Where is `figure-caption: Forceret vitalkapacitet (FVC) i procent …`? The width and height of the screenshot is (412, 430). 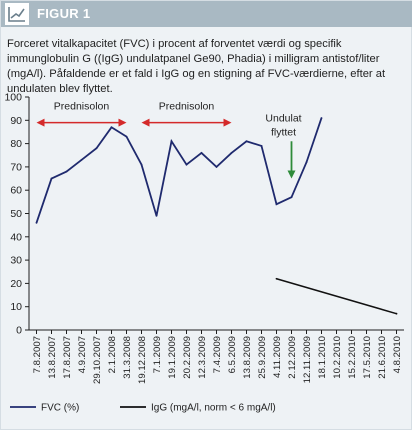 figure-caption: Forceret vitalkapacitet (FVC) i procent … is located at coordinates (196, 66).